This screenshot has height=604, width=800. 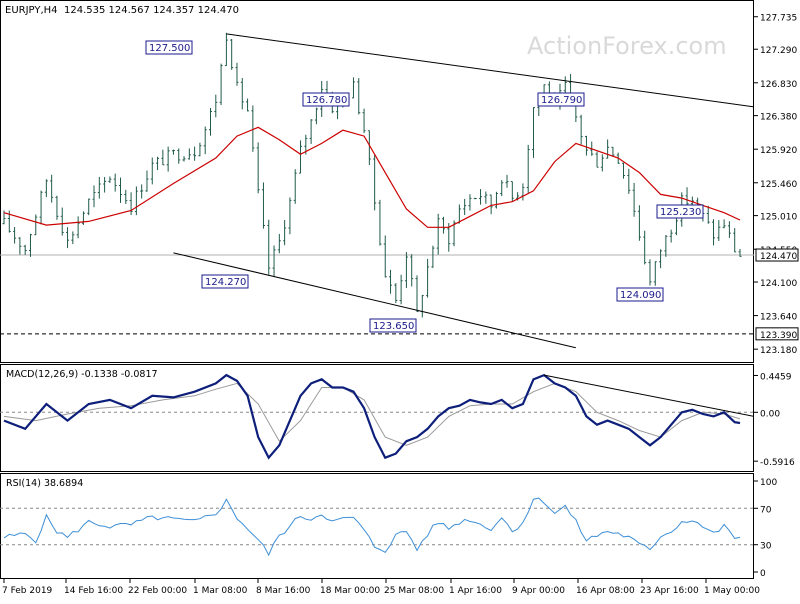 I want to click on y-tick-label: 123.180, so click(x=778, y=351).